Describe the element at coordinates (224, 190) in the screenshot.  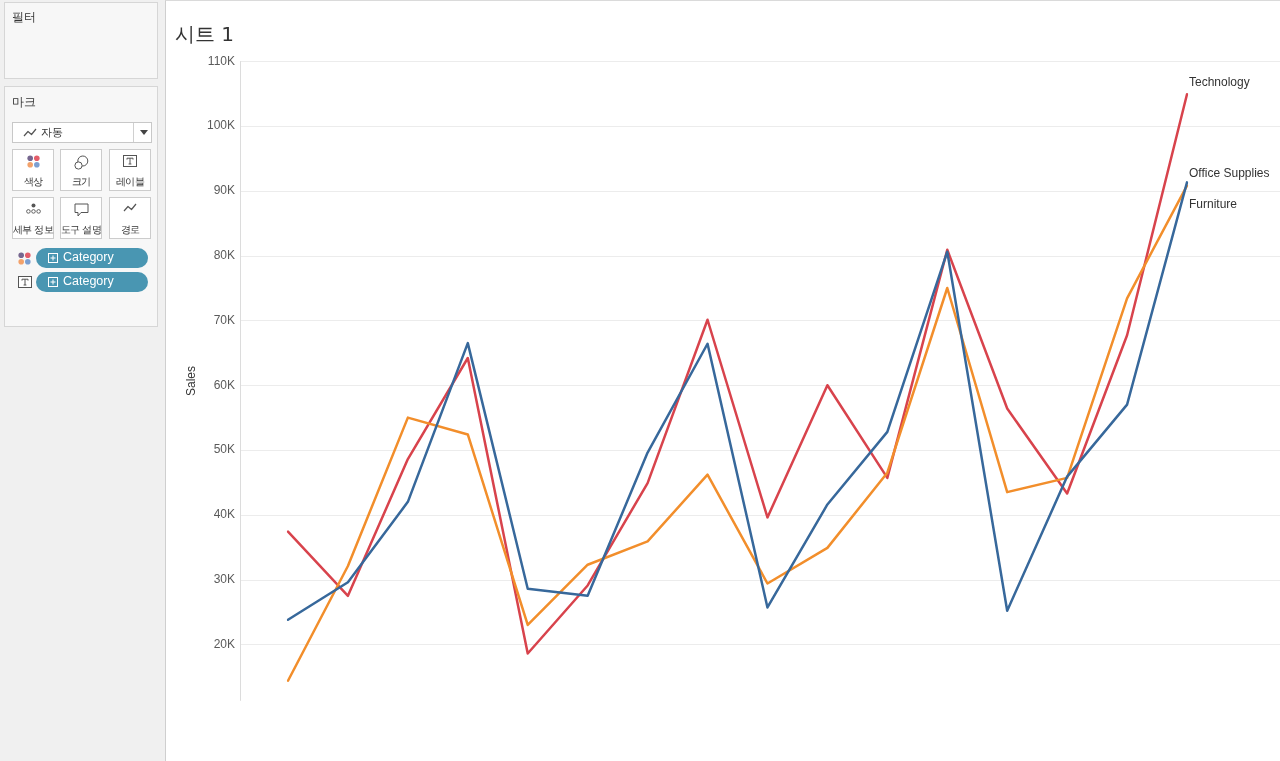
I see `y-tick-label: 90K` at that location.